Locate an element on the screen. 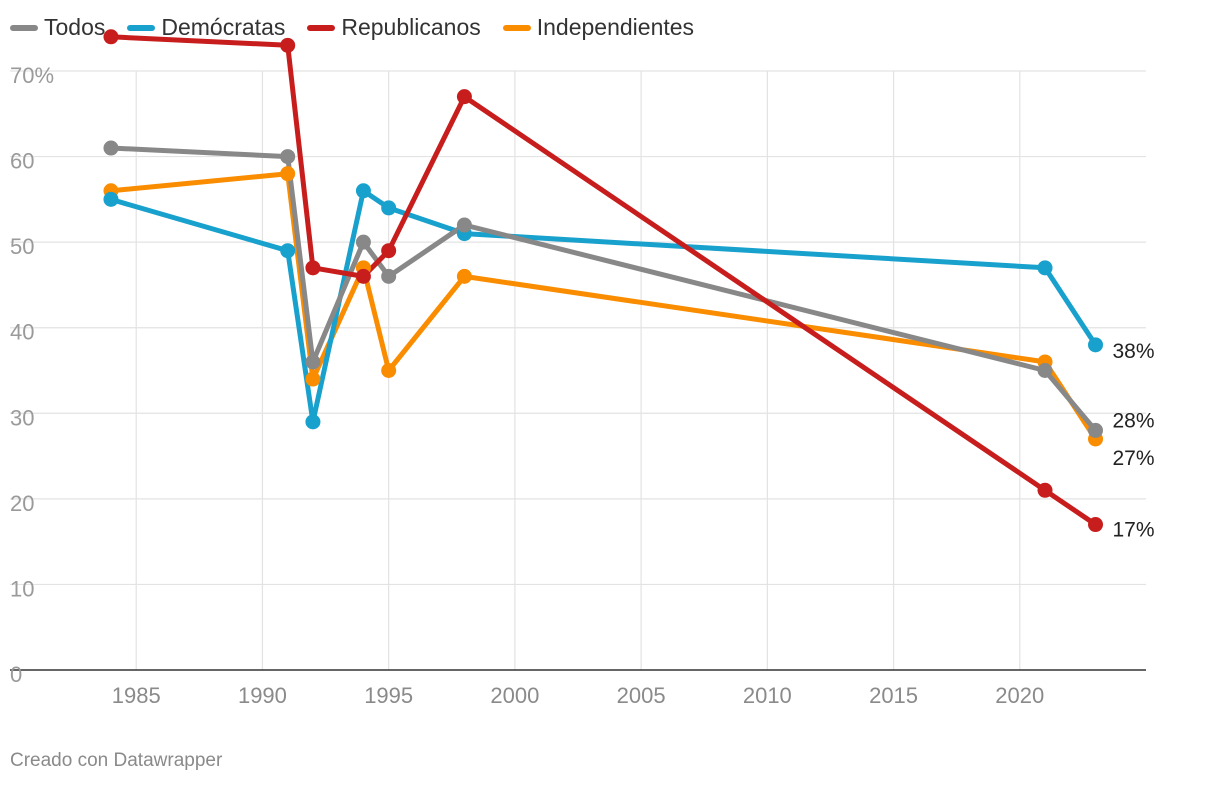 This screenshot has width=1220, height=786. legend-label-republicanos: Republicanos is located at coordinates (411, 27).